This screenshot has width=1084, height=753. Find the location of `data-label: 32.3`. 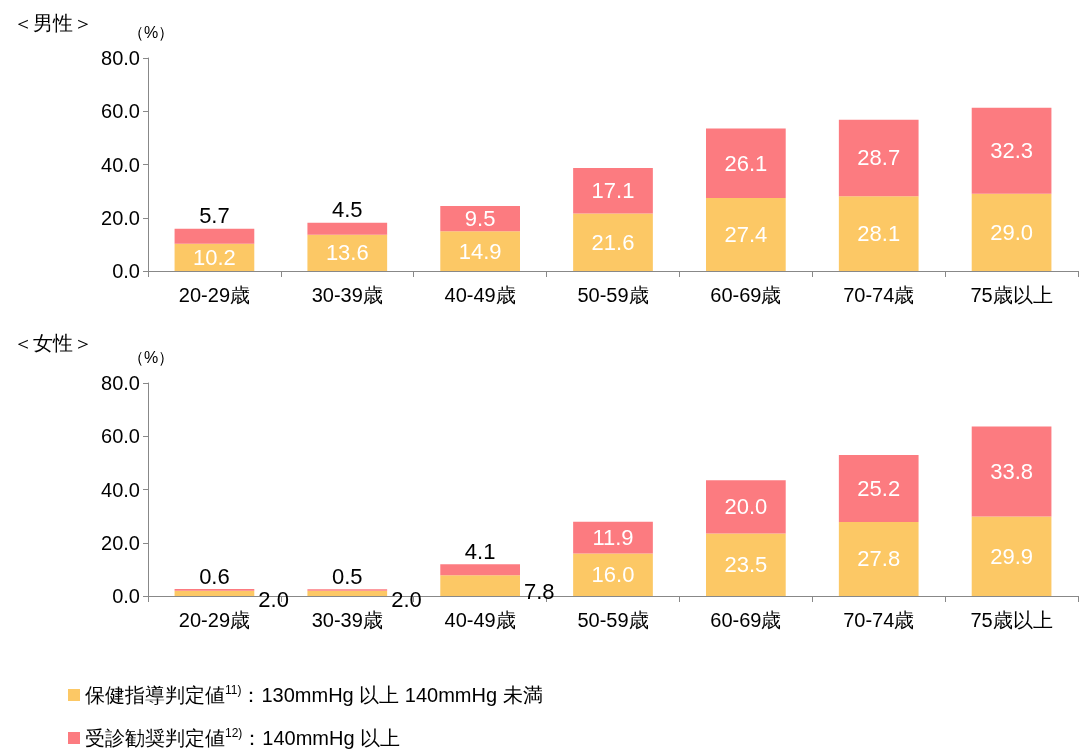

data-label: 32.3 is located at coordinates (1011, 151).